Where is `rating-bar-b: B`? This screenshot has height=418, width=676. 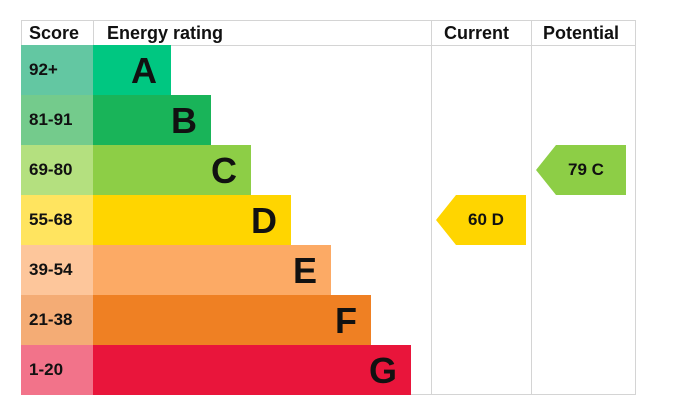 rating-bar-b: B is located at coordinates (152, 120).